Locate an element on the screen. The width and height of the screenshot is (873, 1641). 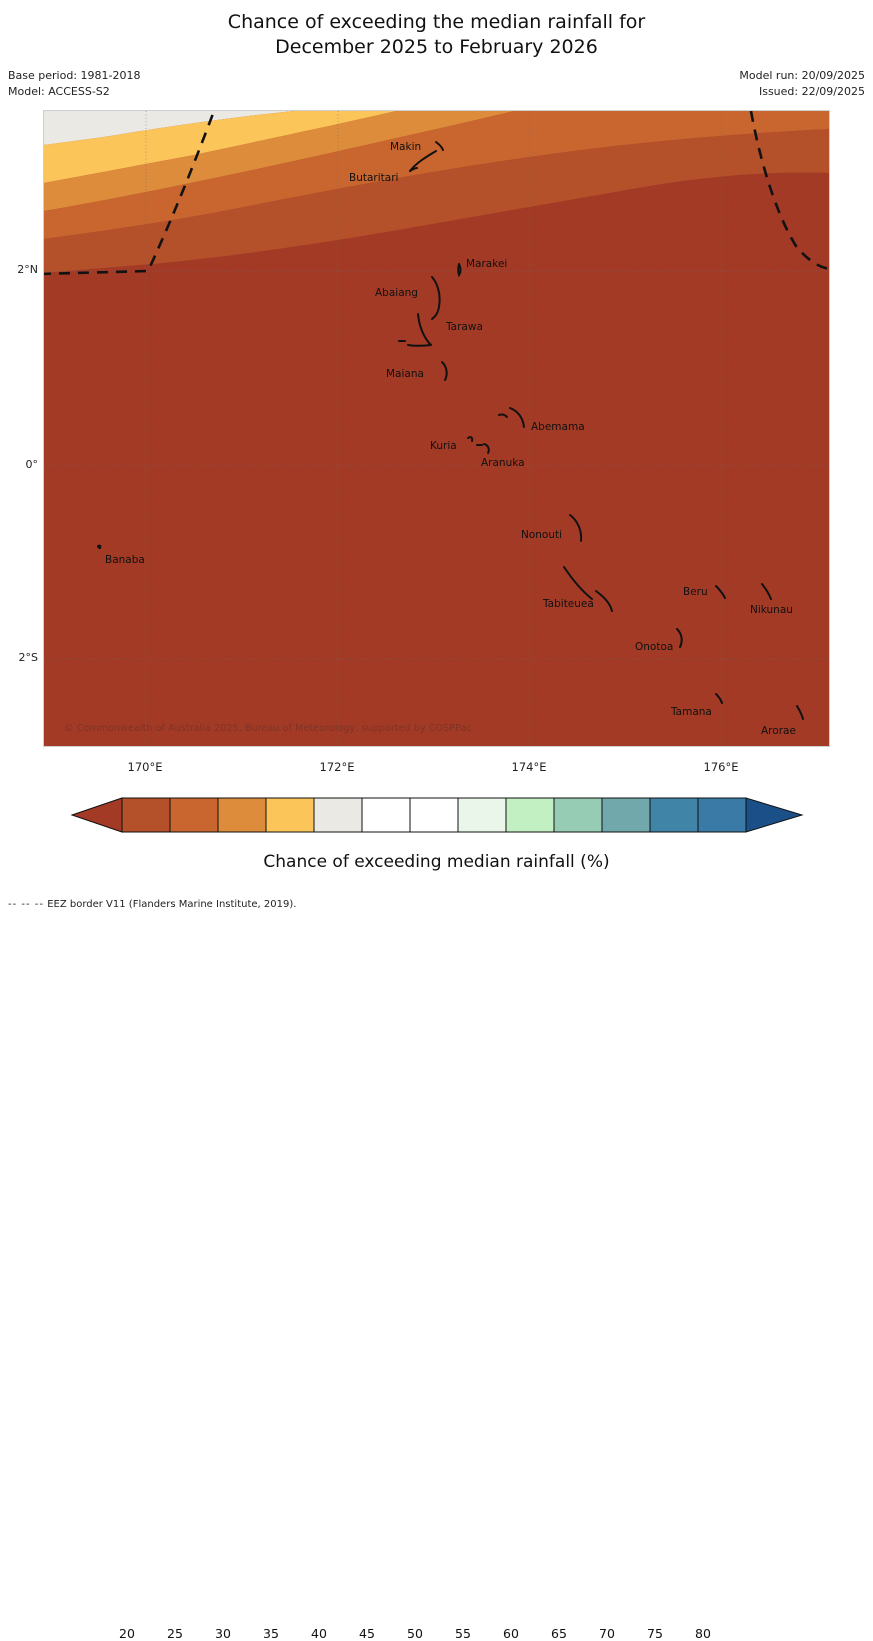
colorbar-over-arrow is located at coordinates (774, 815).